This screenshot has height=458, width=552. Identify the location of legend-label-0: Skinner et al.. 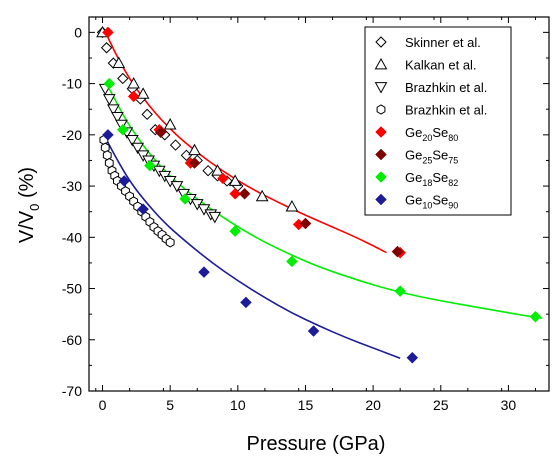
(443, 42).